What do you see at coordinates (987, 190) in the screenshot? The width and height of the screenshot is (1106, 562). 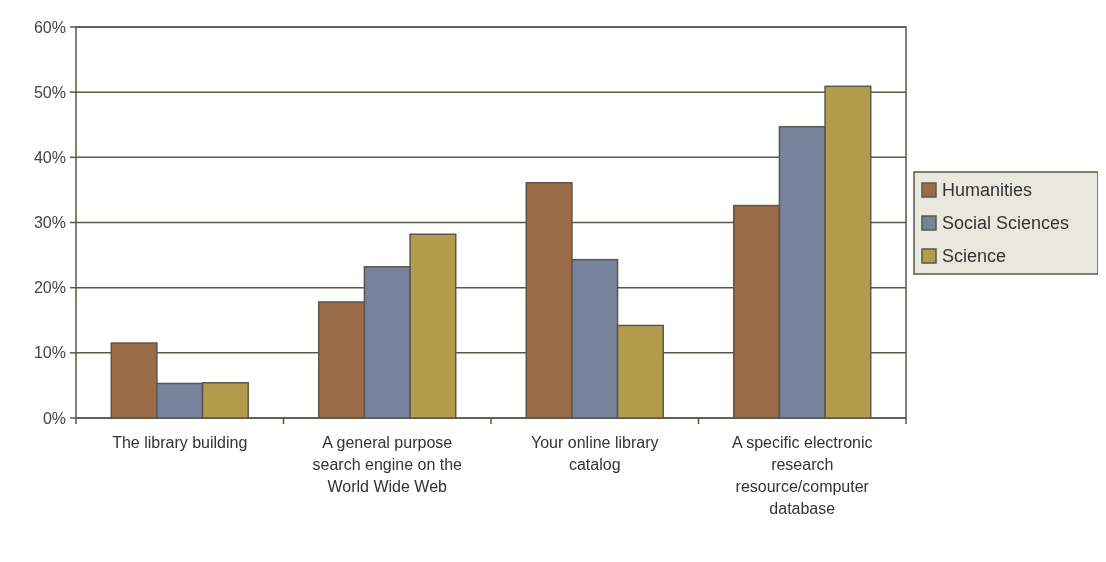 I see `legend-label: Humanities` at bounding box center [987, 190].